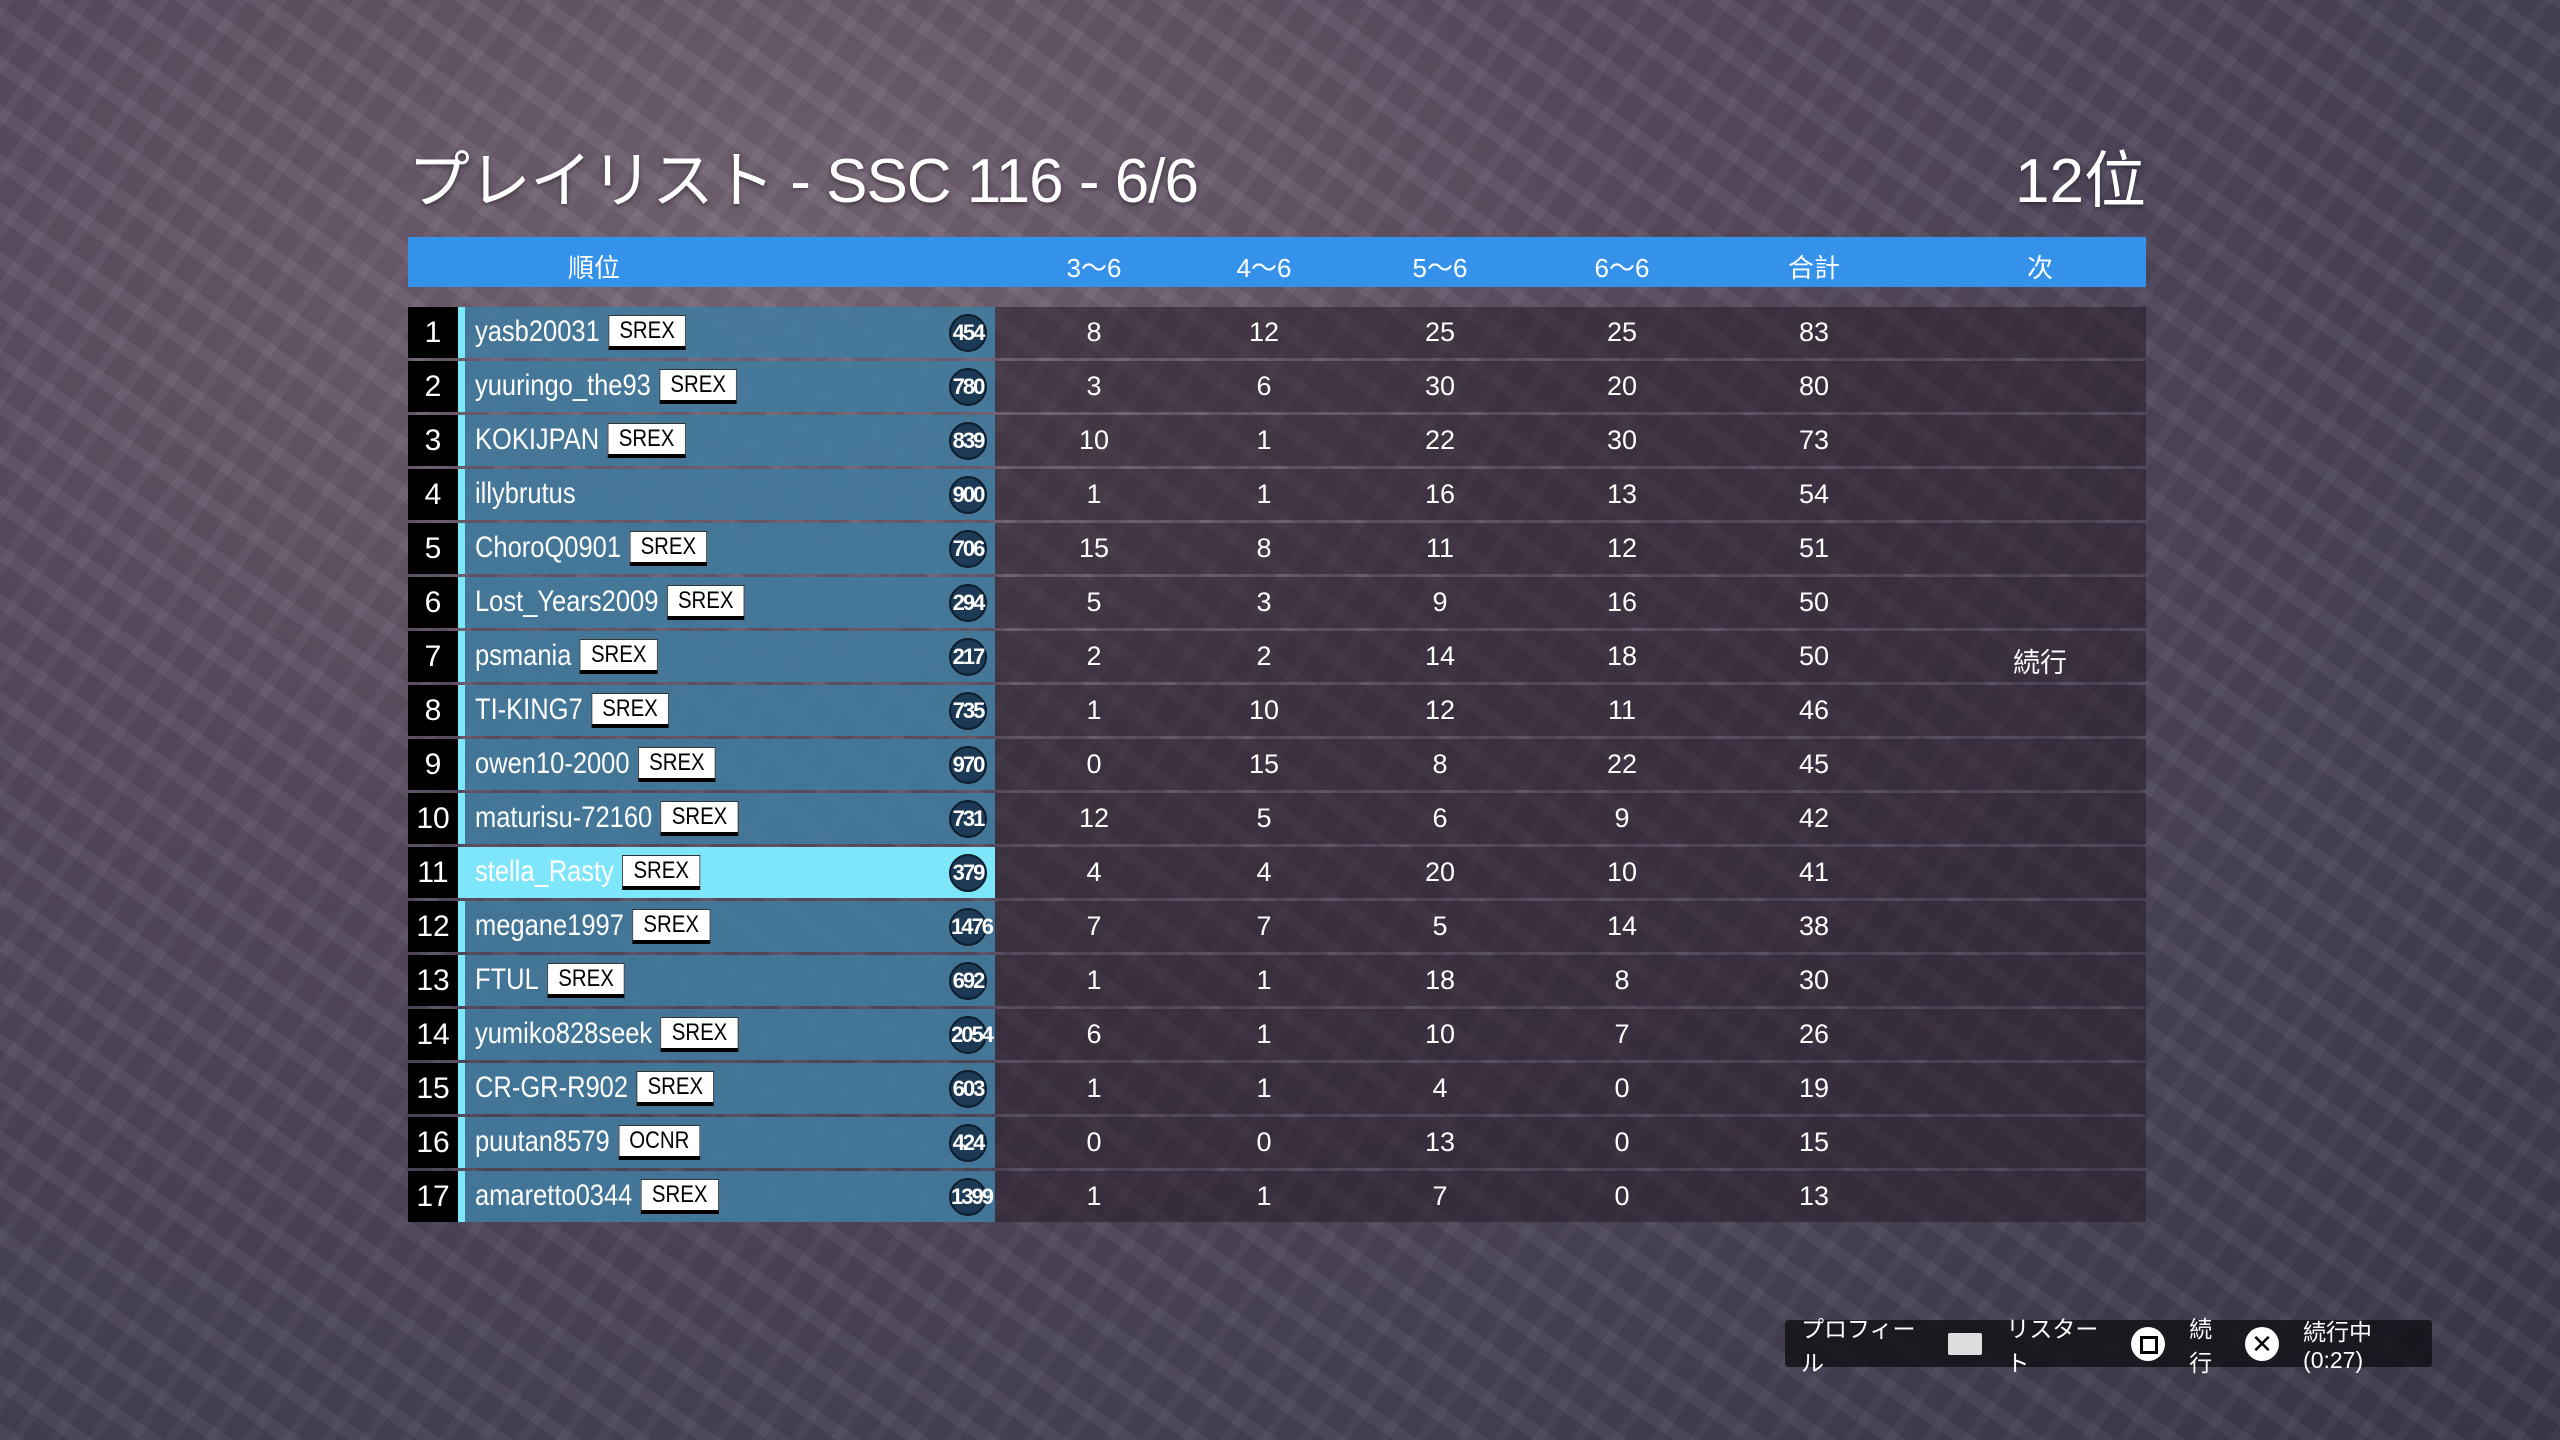  I want to click on score-total: 42, so click(1814, 818).